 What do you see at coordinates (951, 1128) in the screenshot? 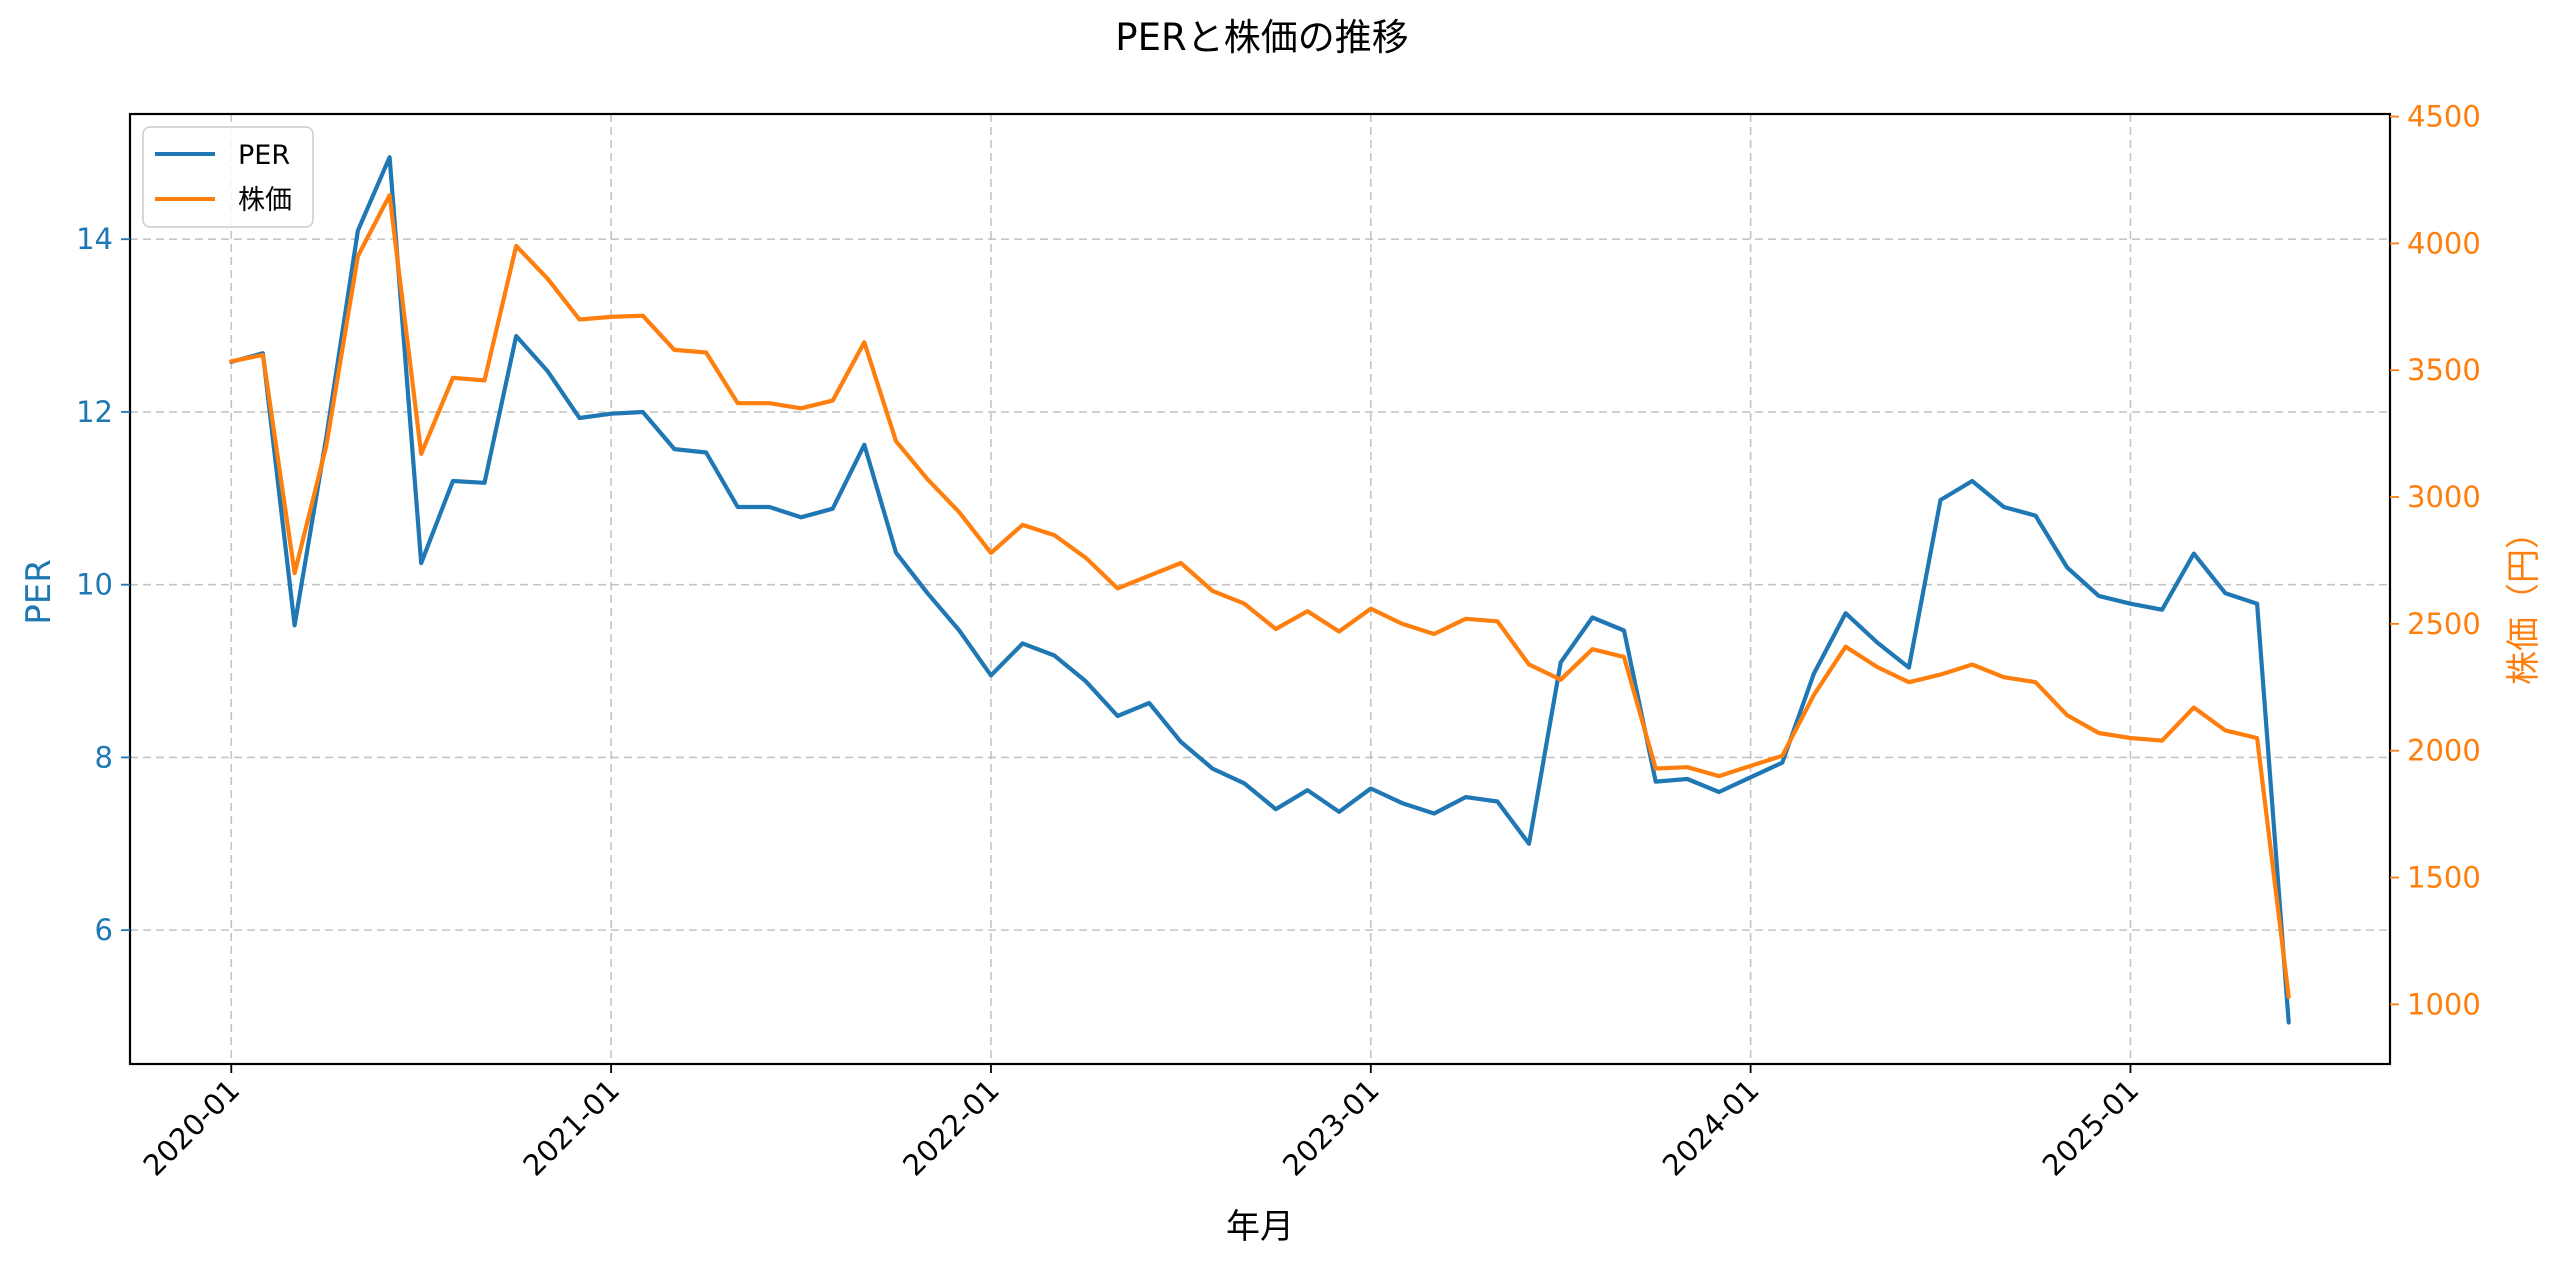
I see `x-tick-label: 2022-01` at bounding box center [951, 1128].